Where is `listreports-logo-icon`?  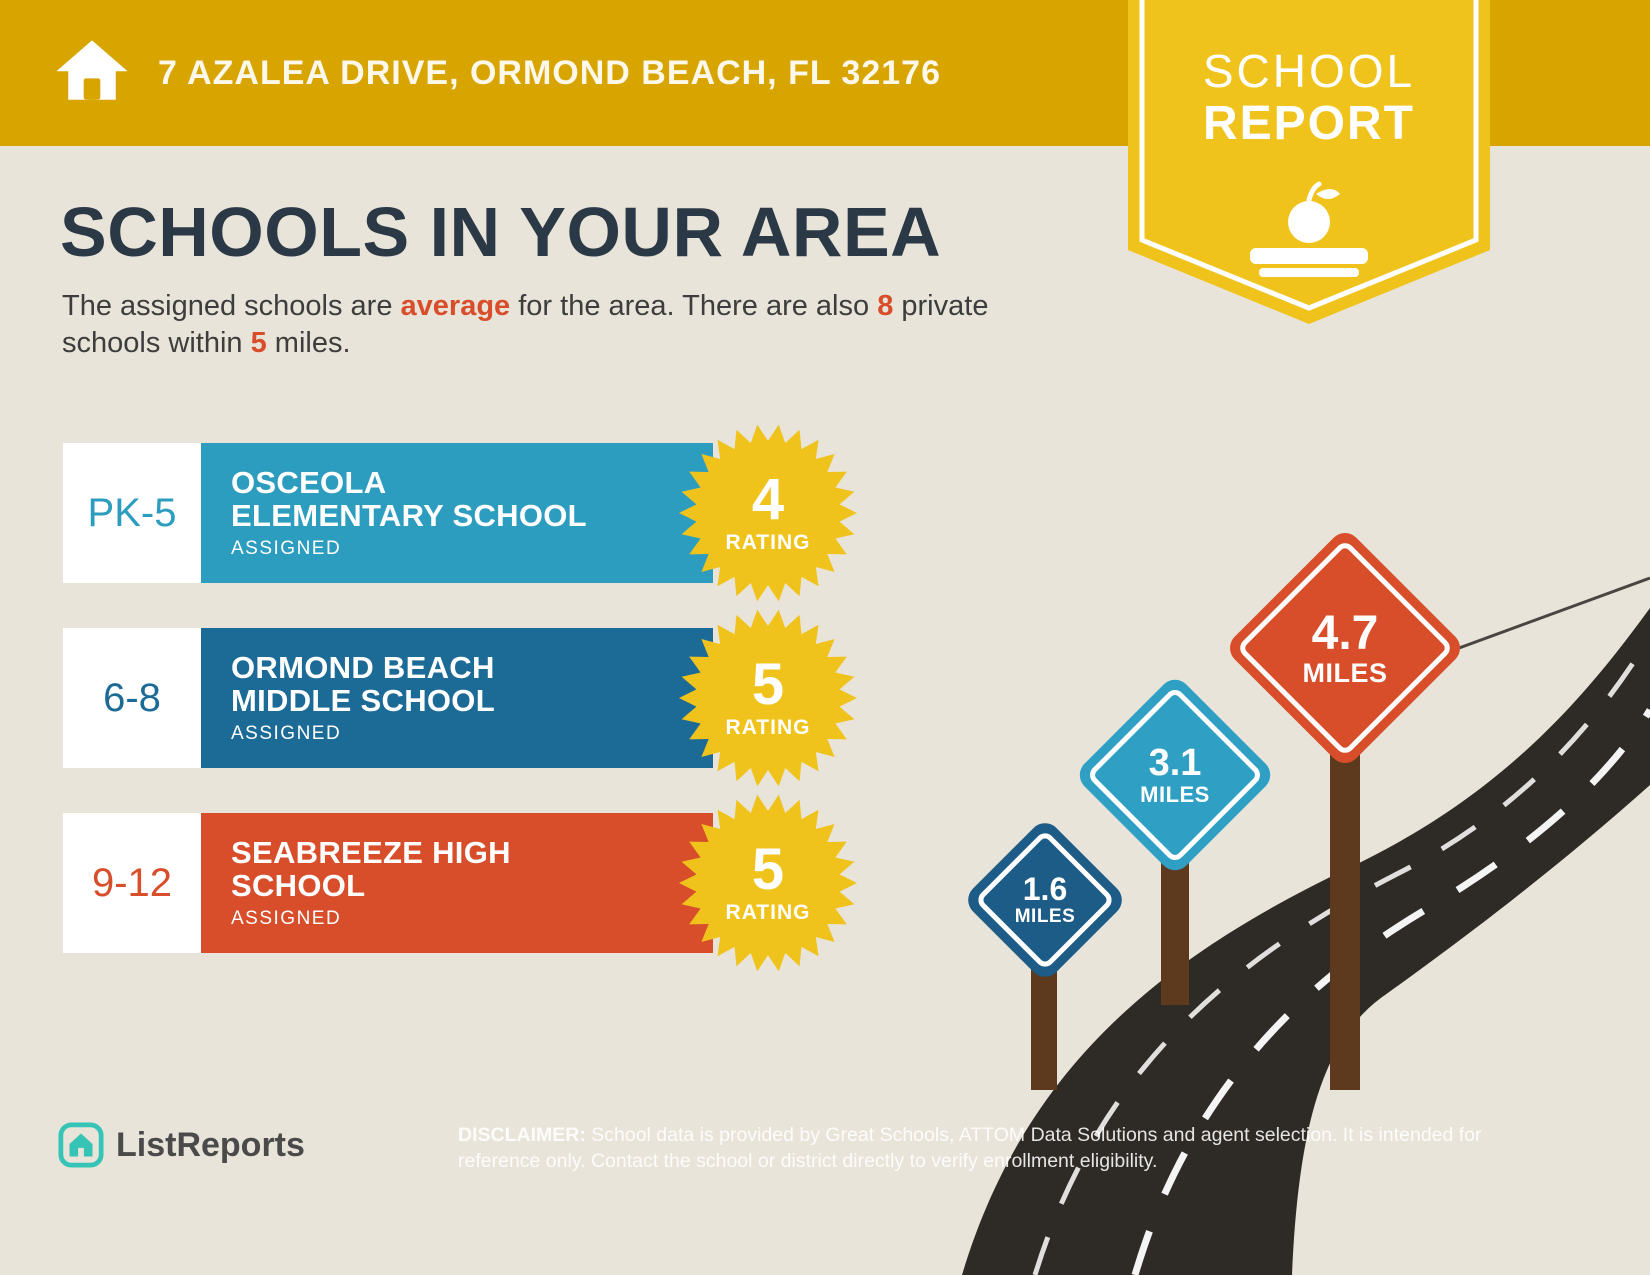 listreports-logo-icon is located at coordinates (81, 1145).